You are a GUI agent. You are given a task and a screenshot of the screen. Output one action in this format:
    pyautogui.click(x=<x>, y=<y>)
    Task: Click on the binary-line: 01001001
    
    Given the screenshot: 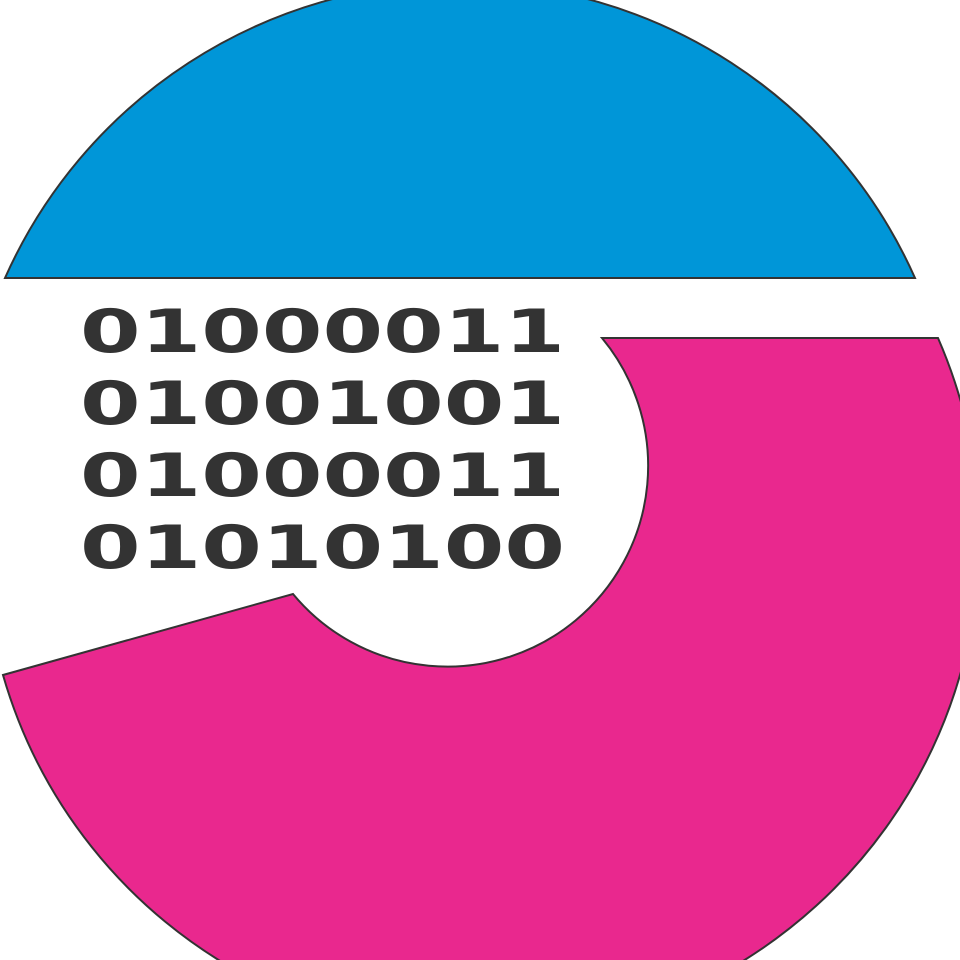 What is the action you would take?
    pyautogui.click(x=322, y=404)
    